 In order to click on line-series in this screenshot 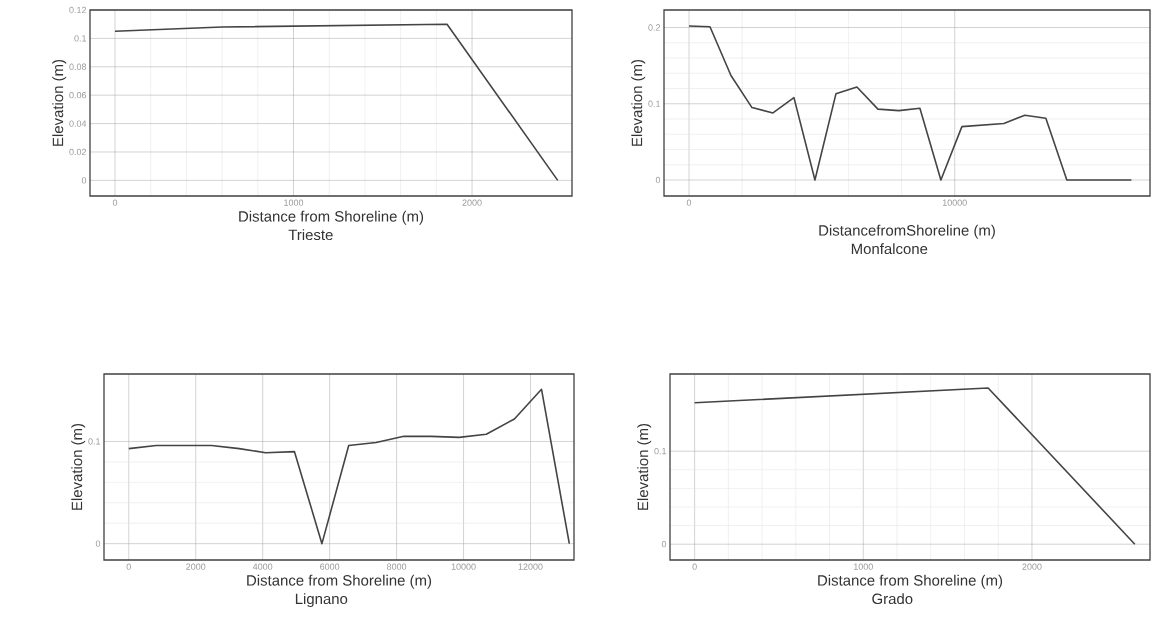, I will do `click(336, 102)`.